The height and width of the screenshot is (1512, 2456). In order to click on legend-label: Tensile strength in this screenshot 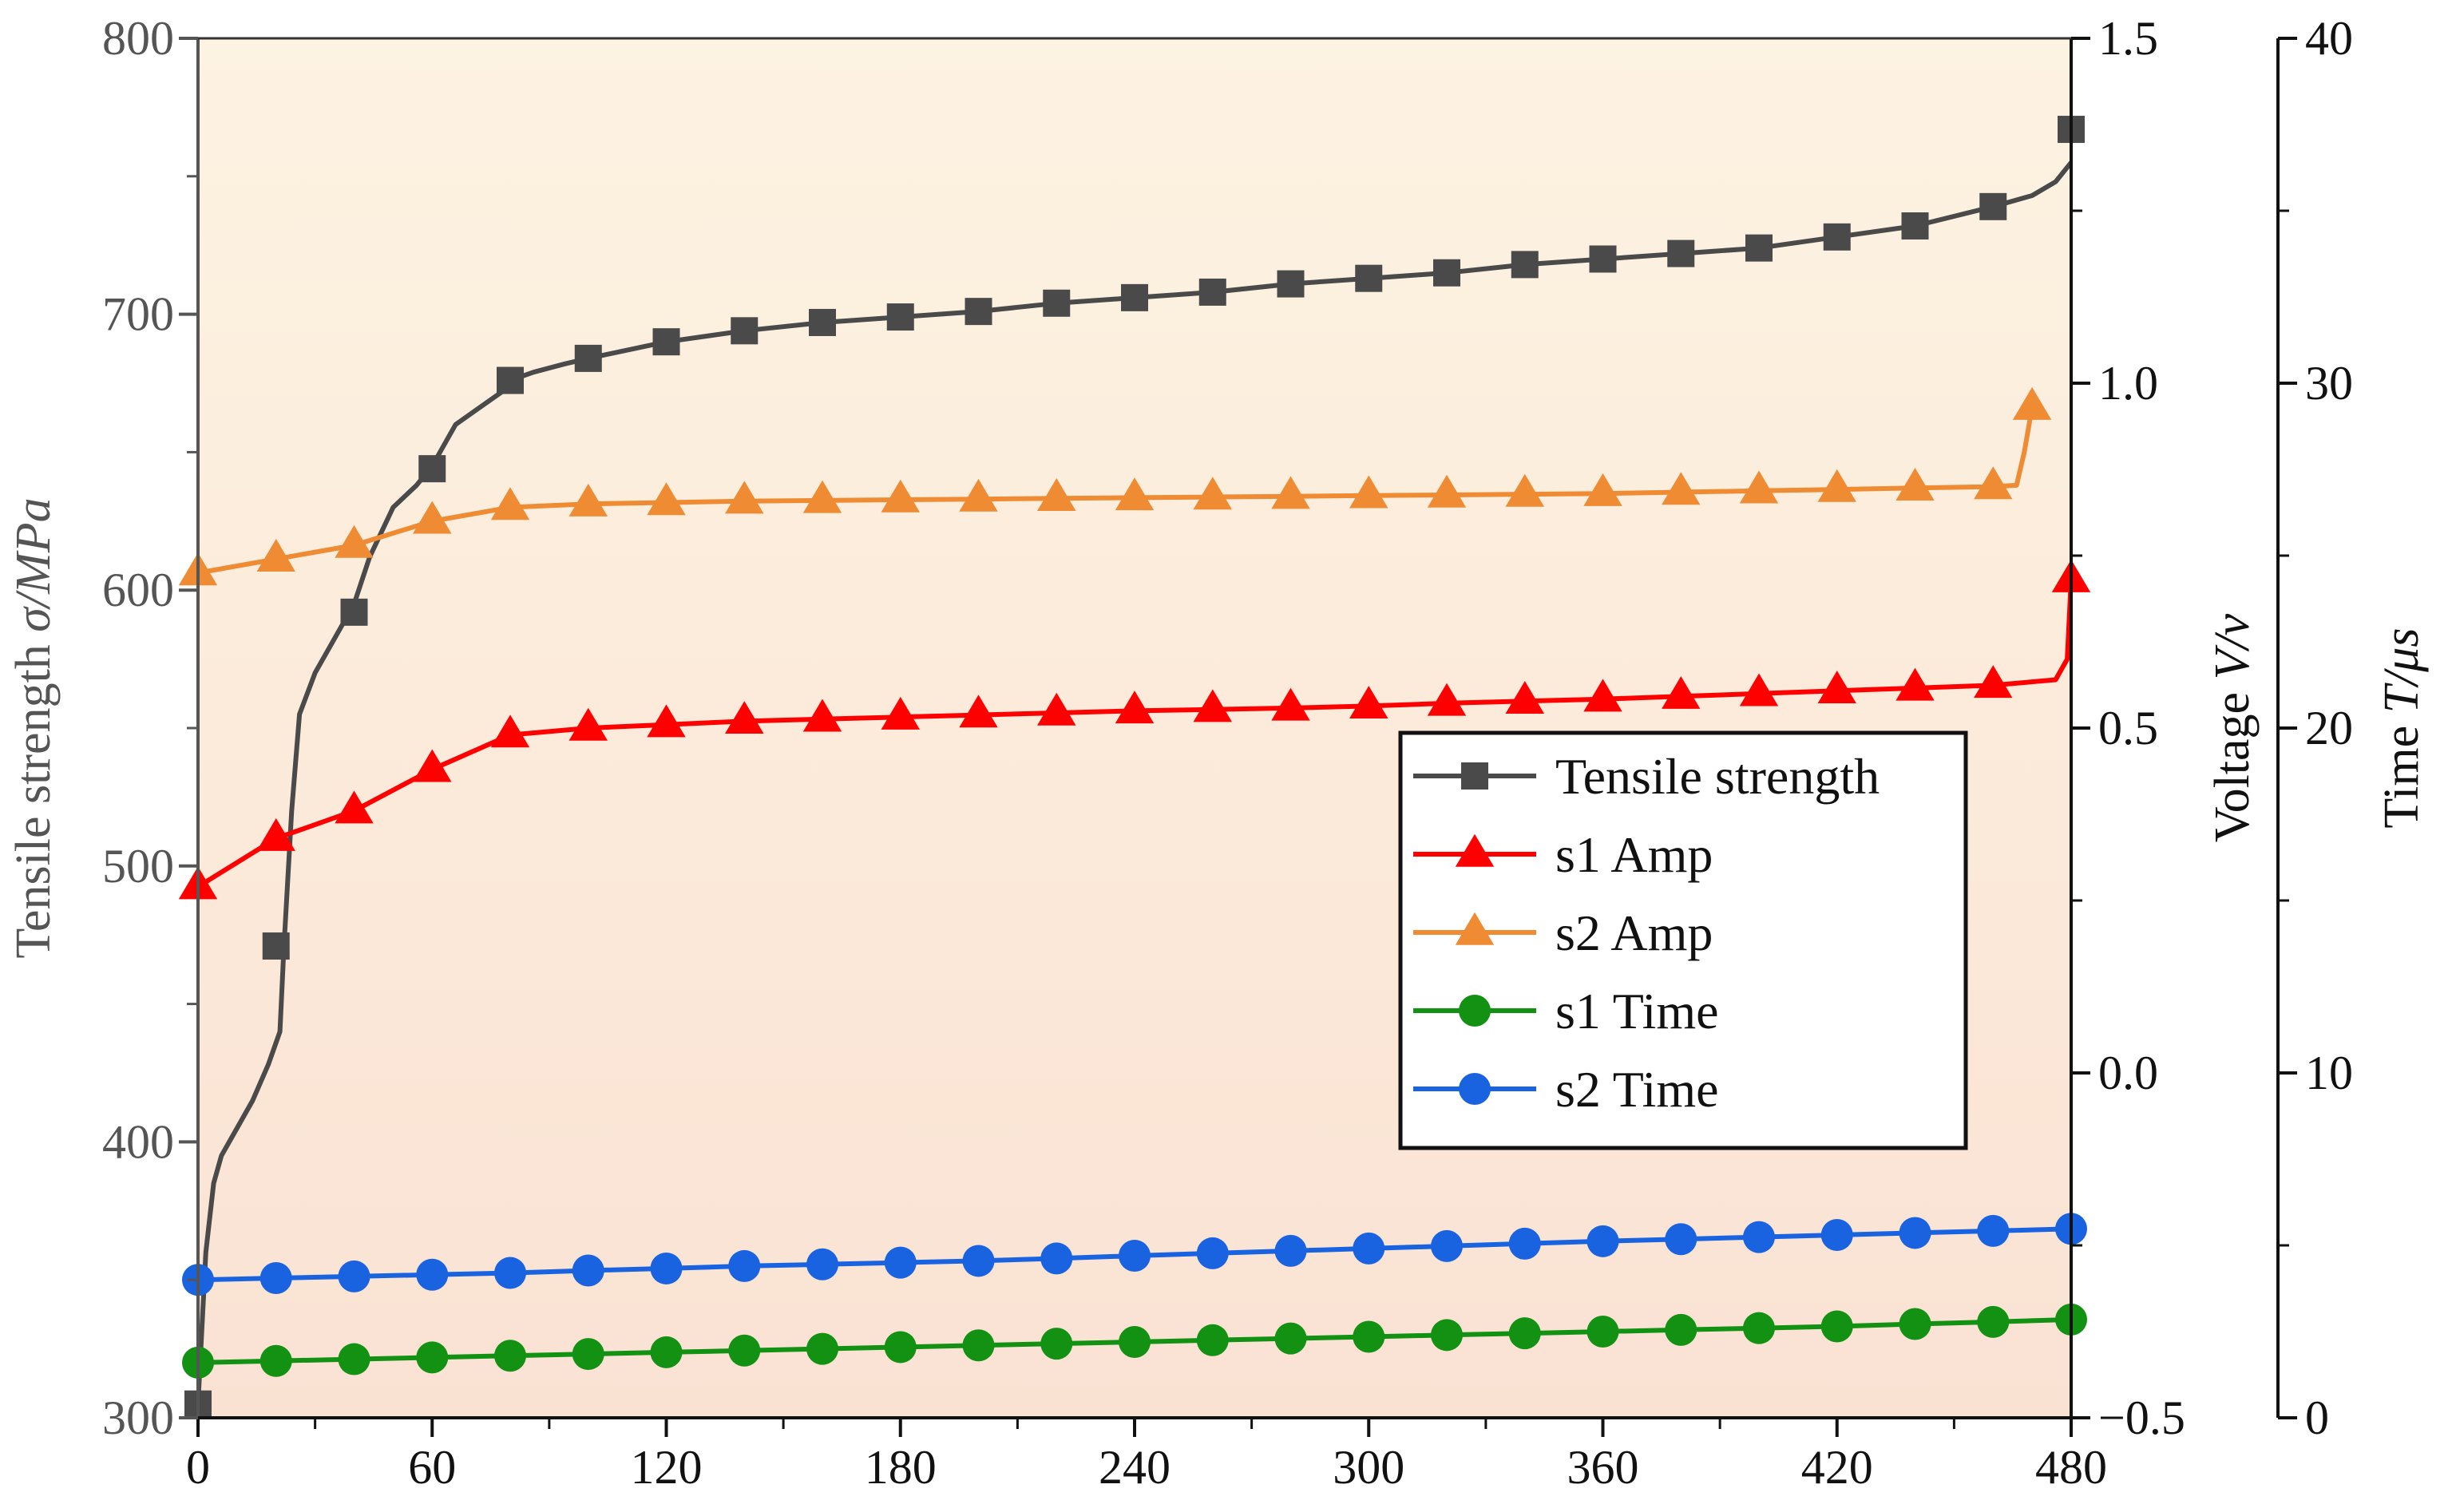, I will do `click(1717, 776)`.